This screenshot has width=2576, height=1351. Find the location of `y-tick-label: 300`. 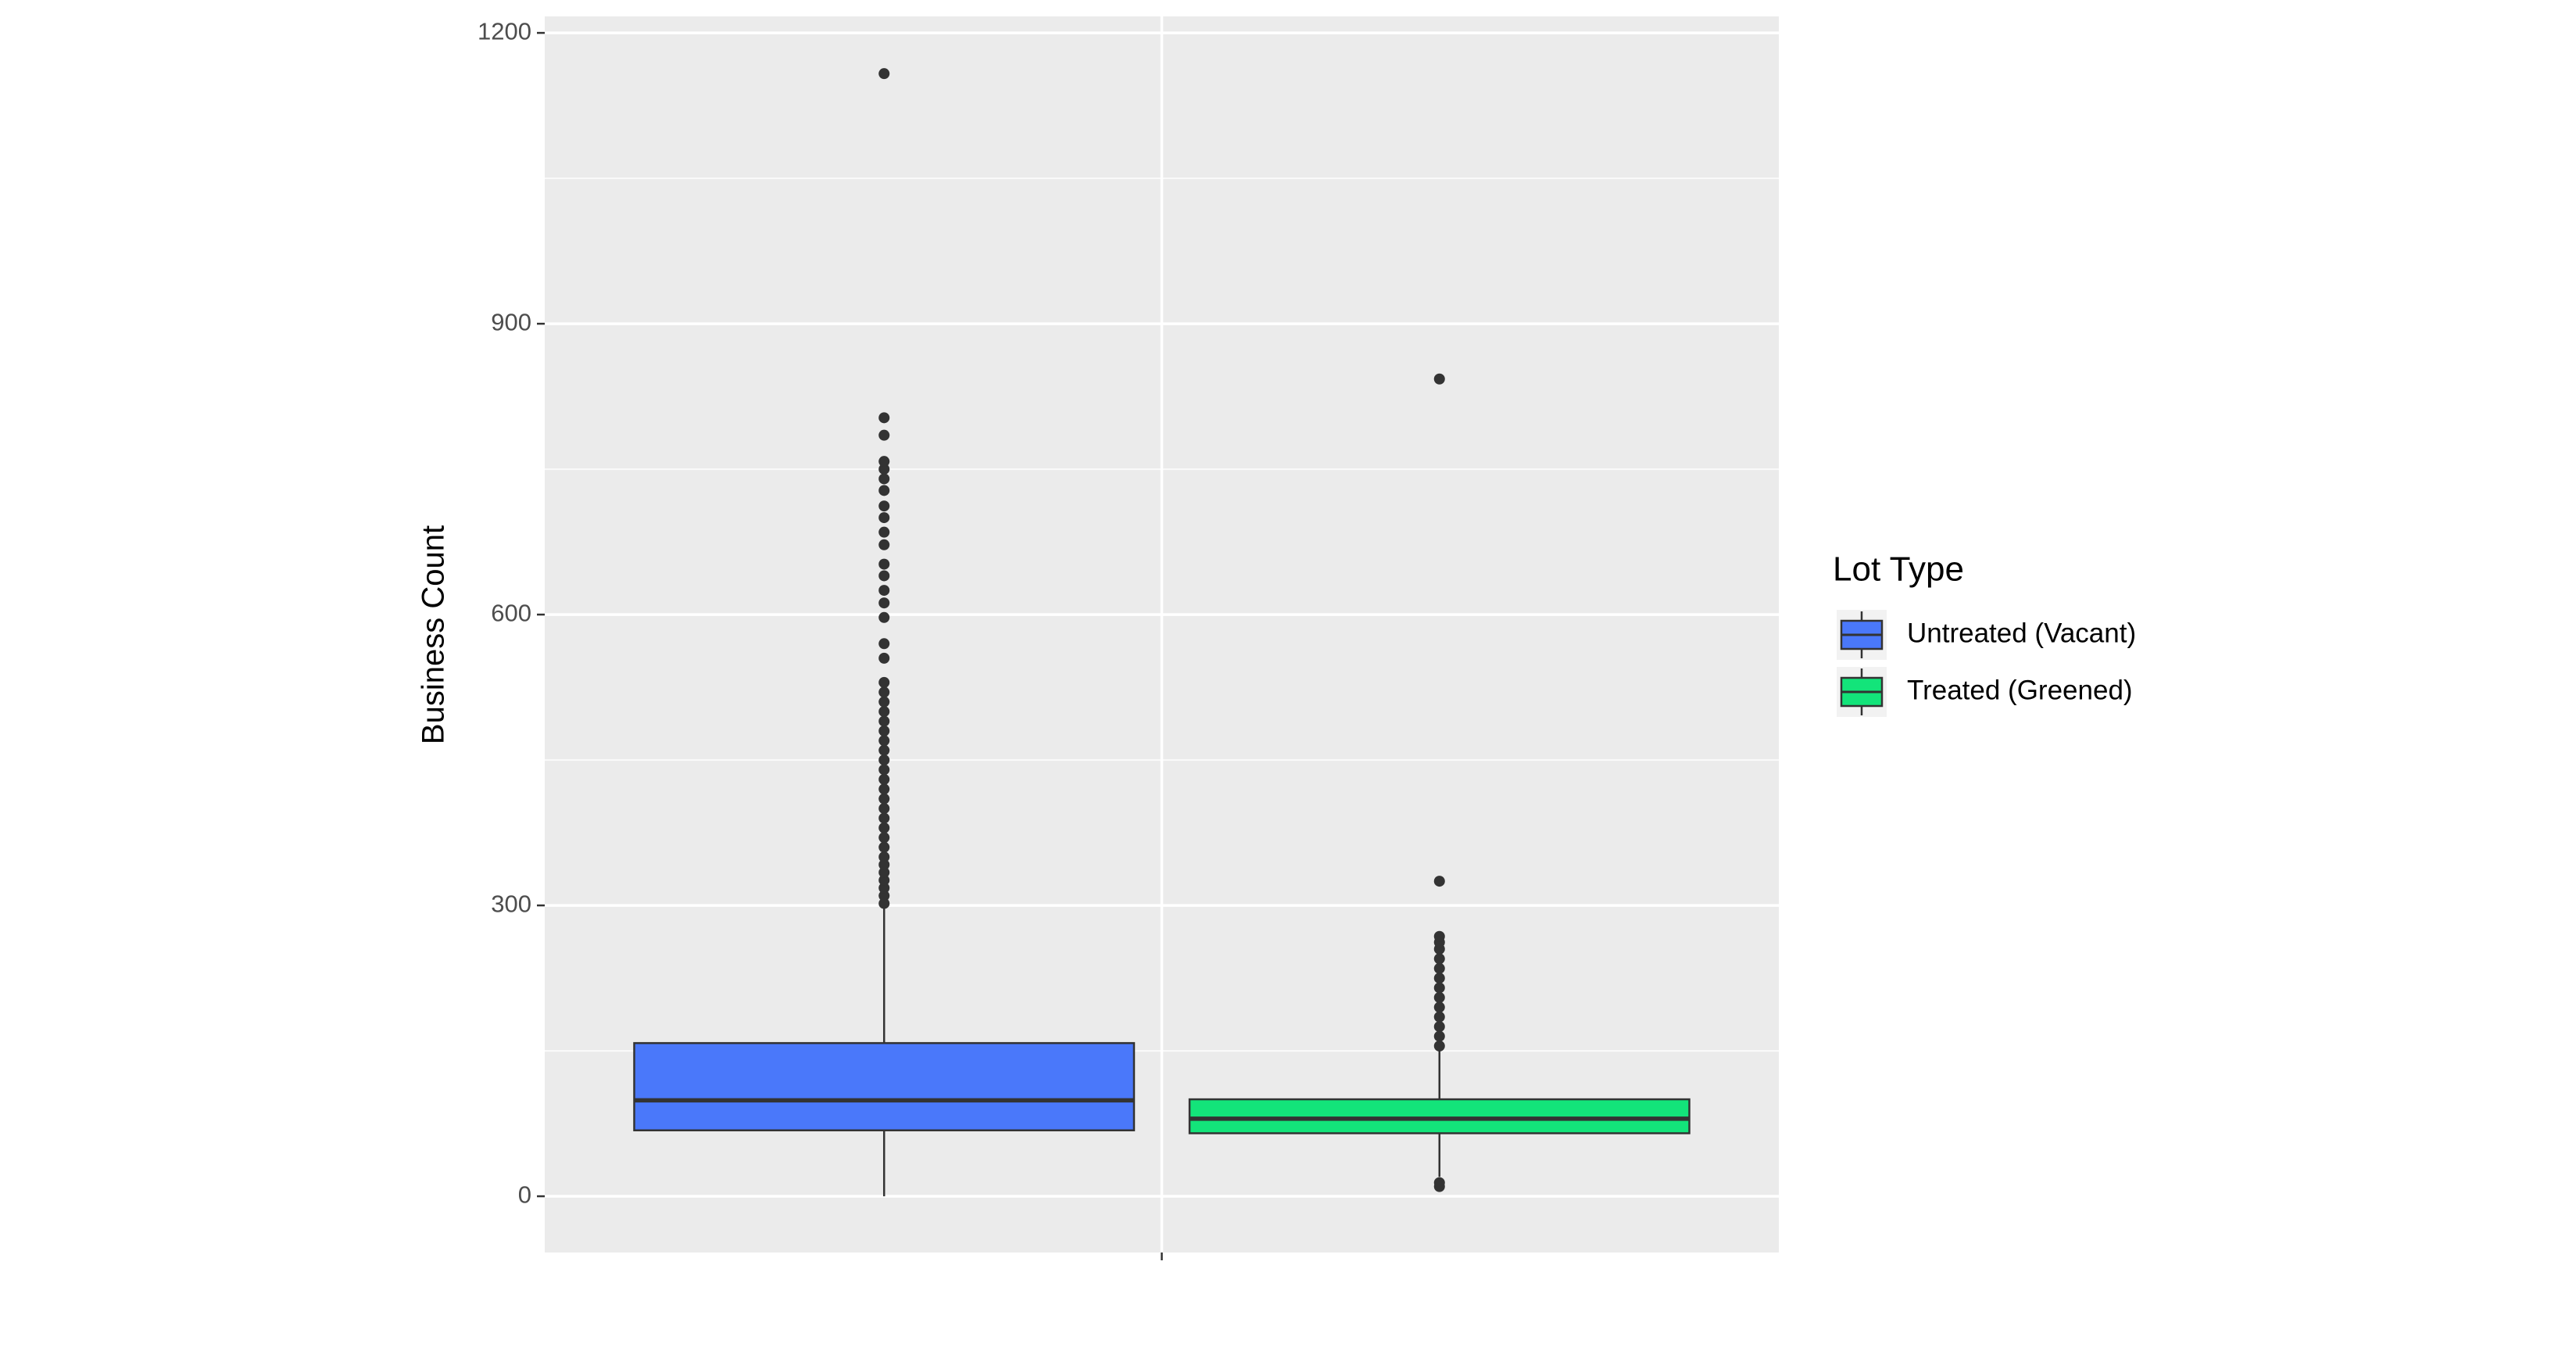

y-tick-label: 300 is located at coordinates (511, 903).